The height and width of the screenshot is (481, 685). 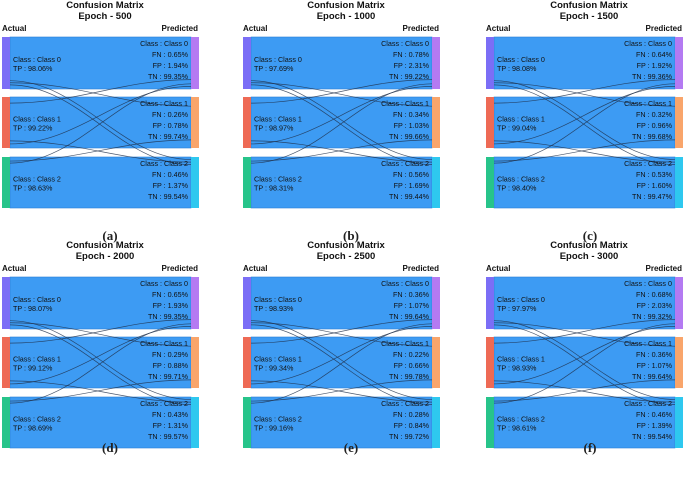 I want to click on panel-caption: (f), so click(x=590, y=447).